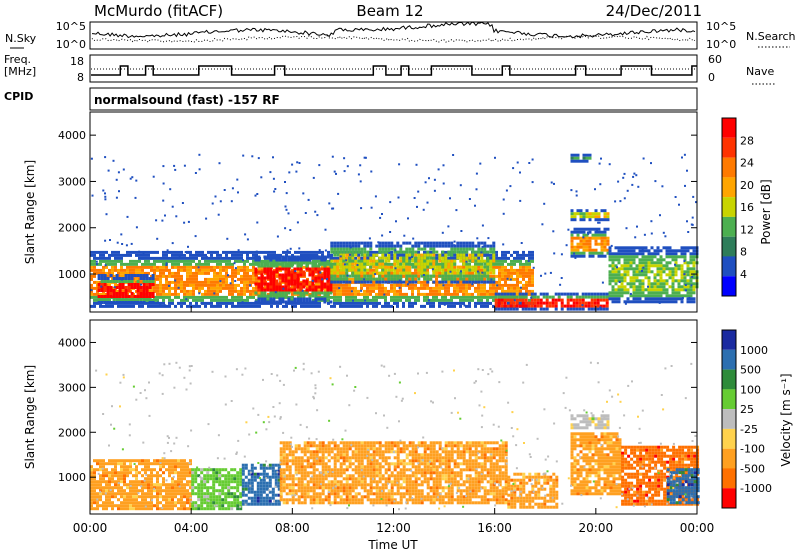 The width and height of the screenshot is (800, 554). What do you see at coordinates (760, 71) in the screenshot?
I see `nave-label: Nave` at bounding box center [760, 71].